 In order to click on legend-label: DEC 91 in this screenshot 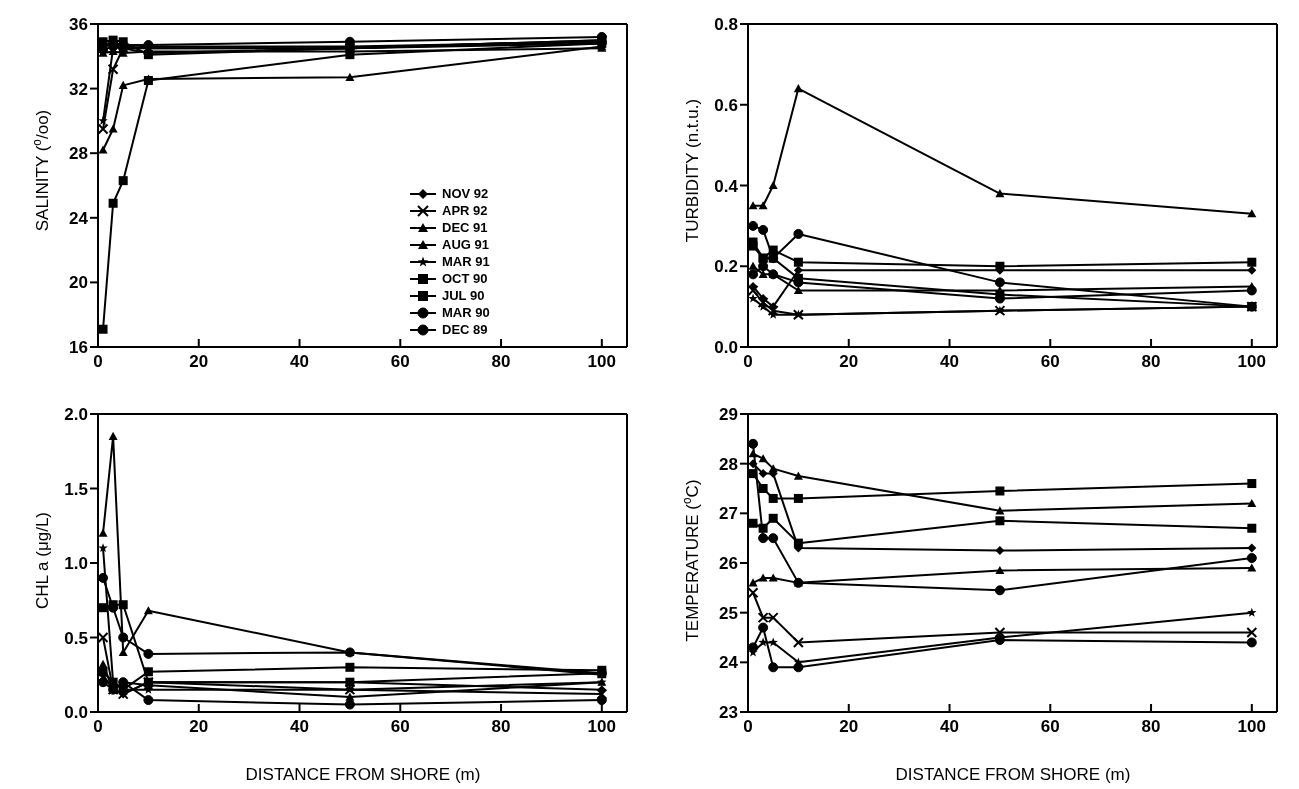, I will do `click(465, 227)`.